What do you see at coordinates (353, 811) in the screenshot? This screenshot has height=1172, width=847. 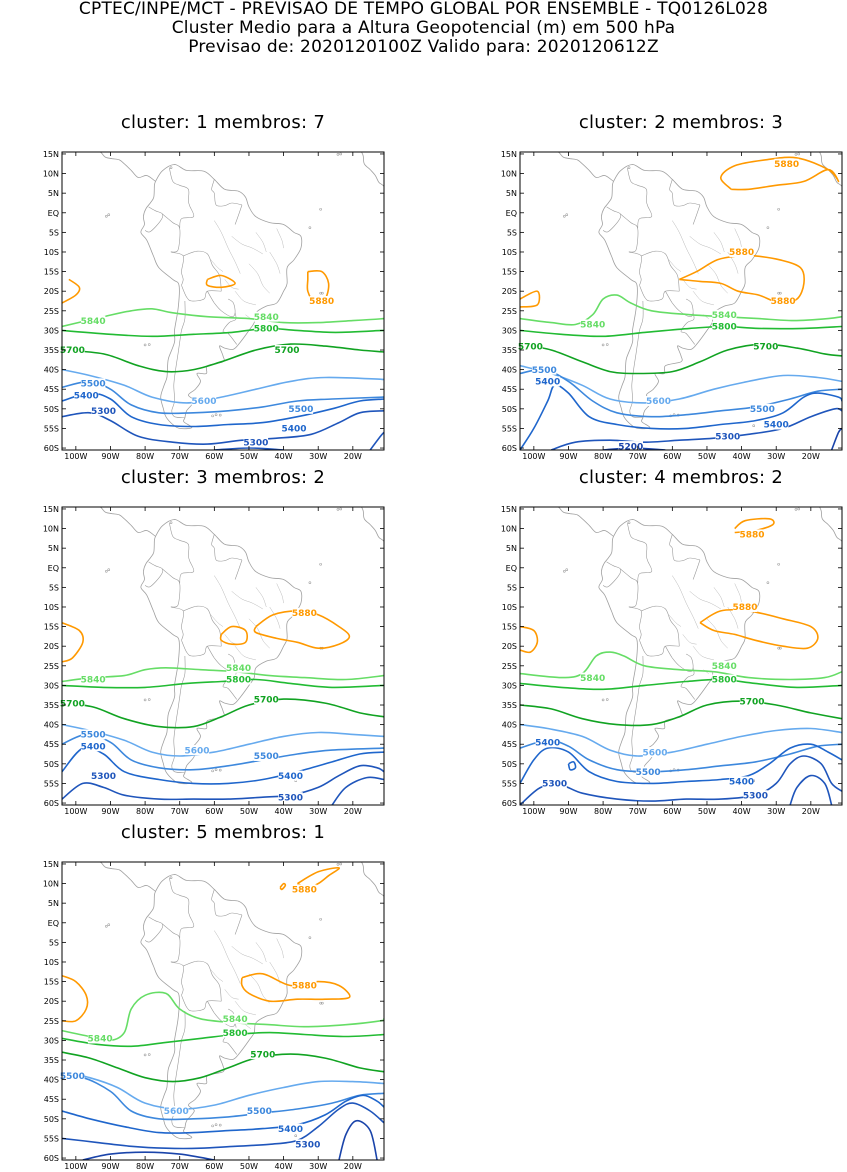 I see `lon-tick-label: 20W` at bounding box center [353, 811].